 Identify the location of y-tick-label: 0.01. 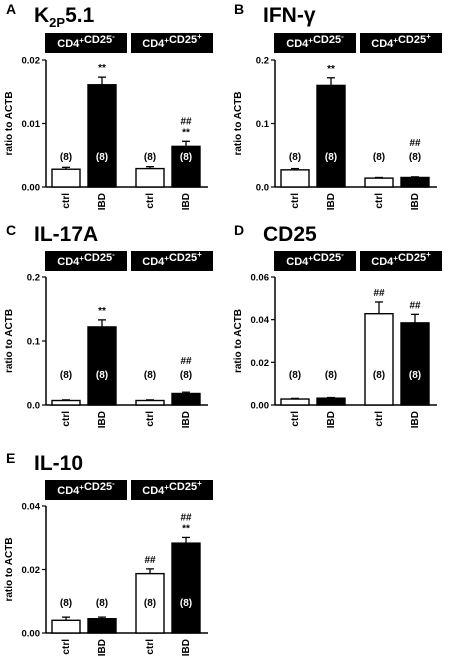
(31, 124).